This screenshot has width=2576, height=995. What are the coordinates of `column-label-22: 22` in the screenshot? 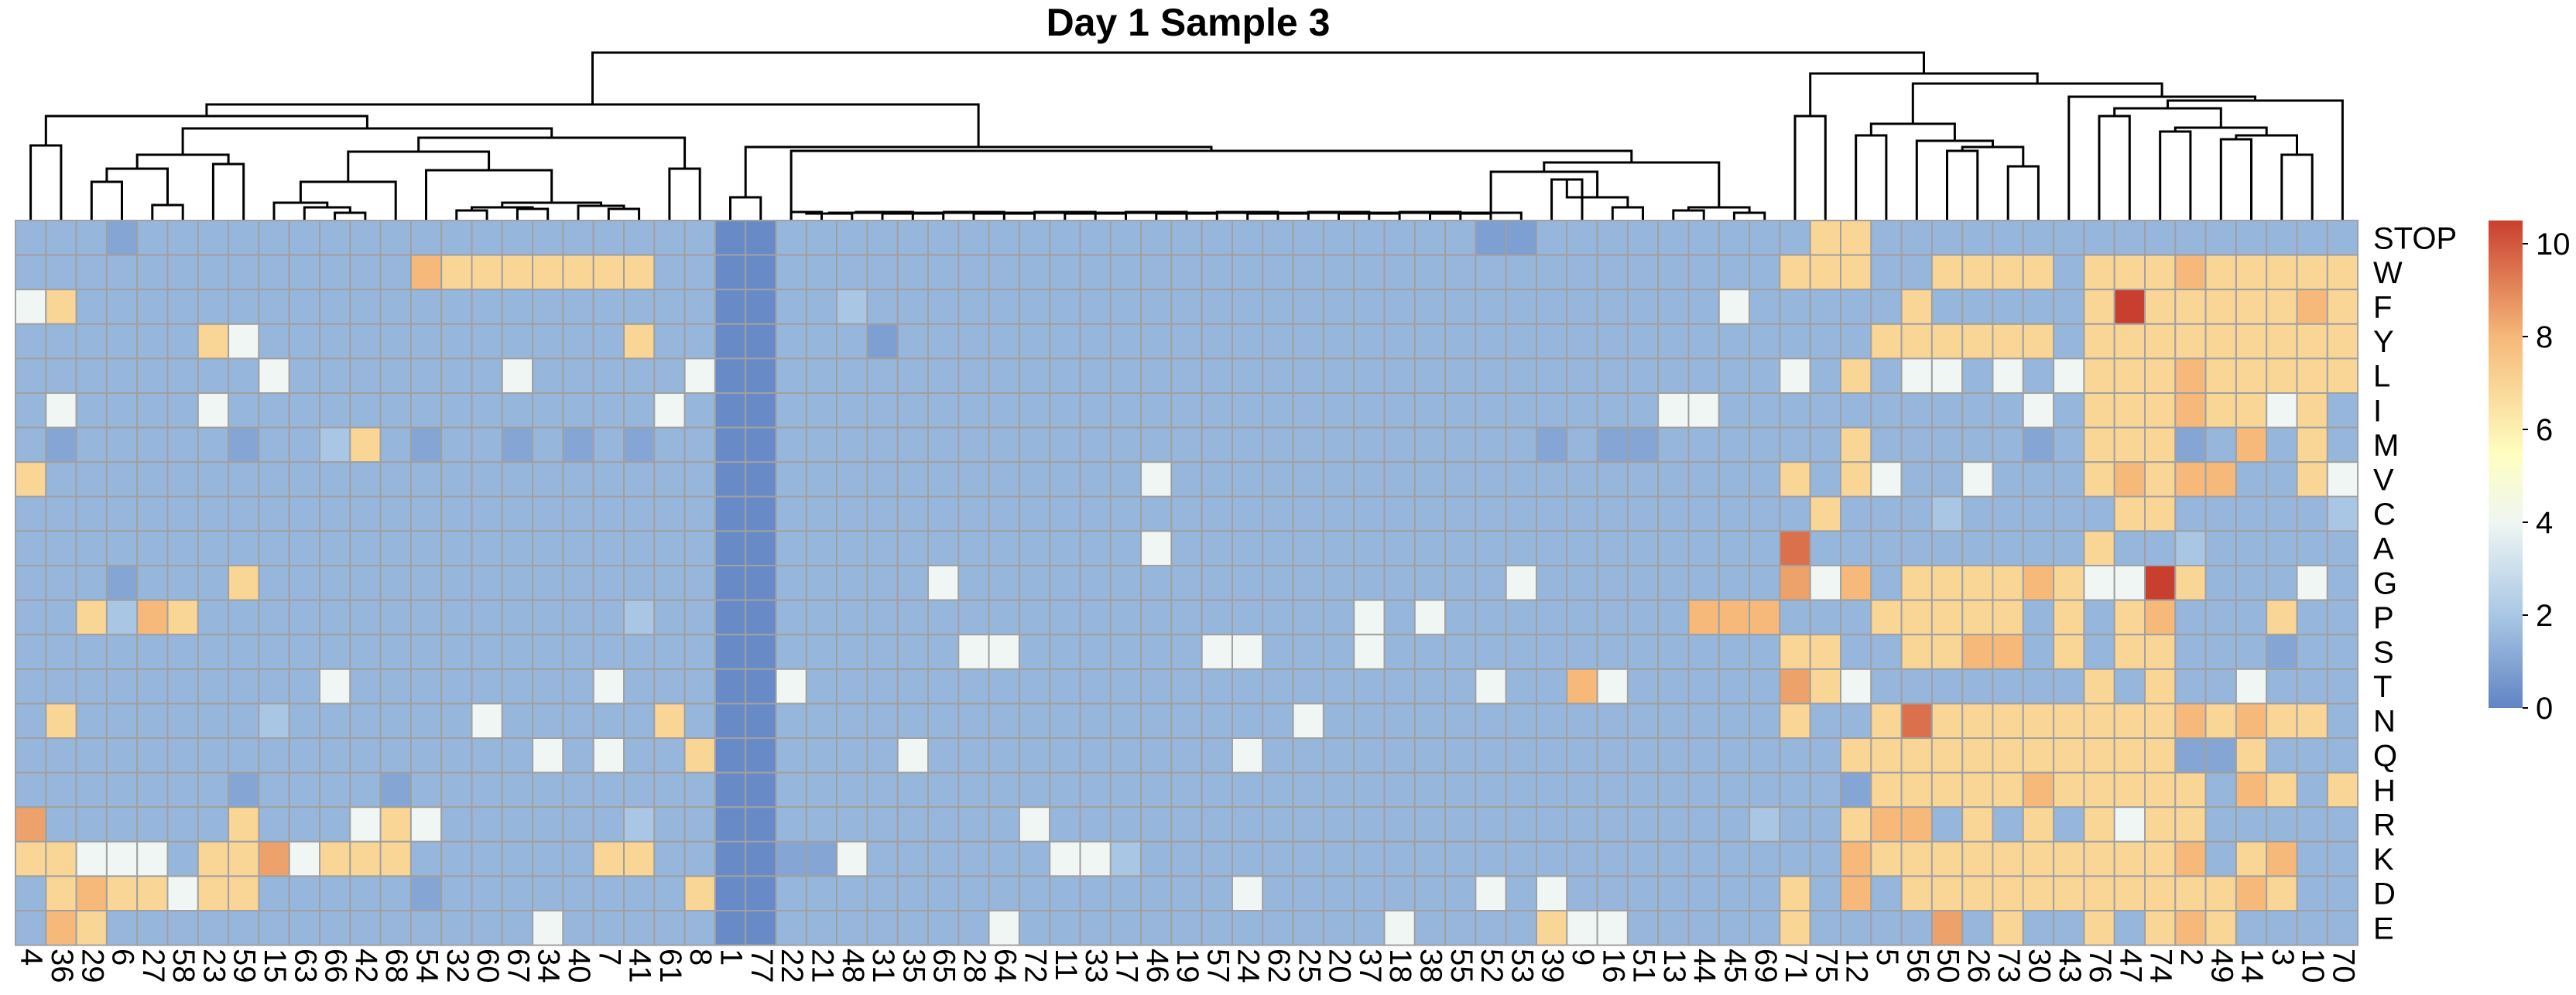 It's located at (792, 966).